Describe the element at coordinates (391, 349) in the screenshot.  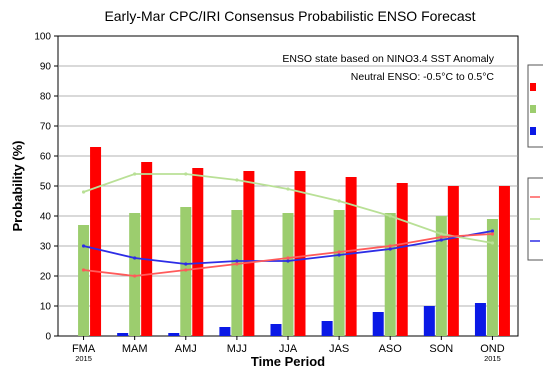
I see `x-tick-label: ASO` at that location.